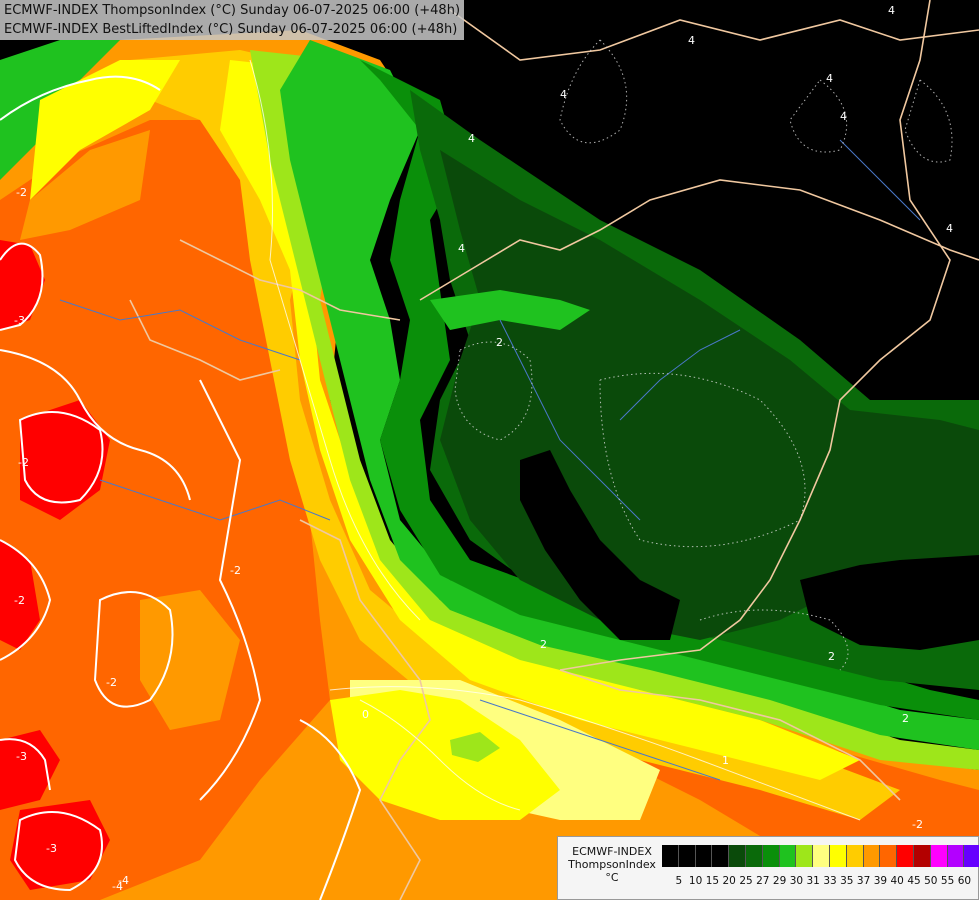 This screenshot has width=979, height=900. Describe the element at coordinates (914, 881) in the screenshot. I see `legend-tick-label: 45` at that location.